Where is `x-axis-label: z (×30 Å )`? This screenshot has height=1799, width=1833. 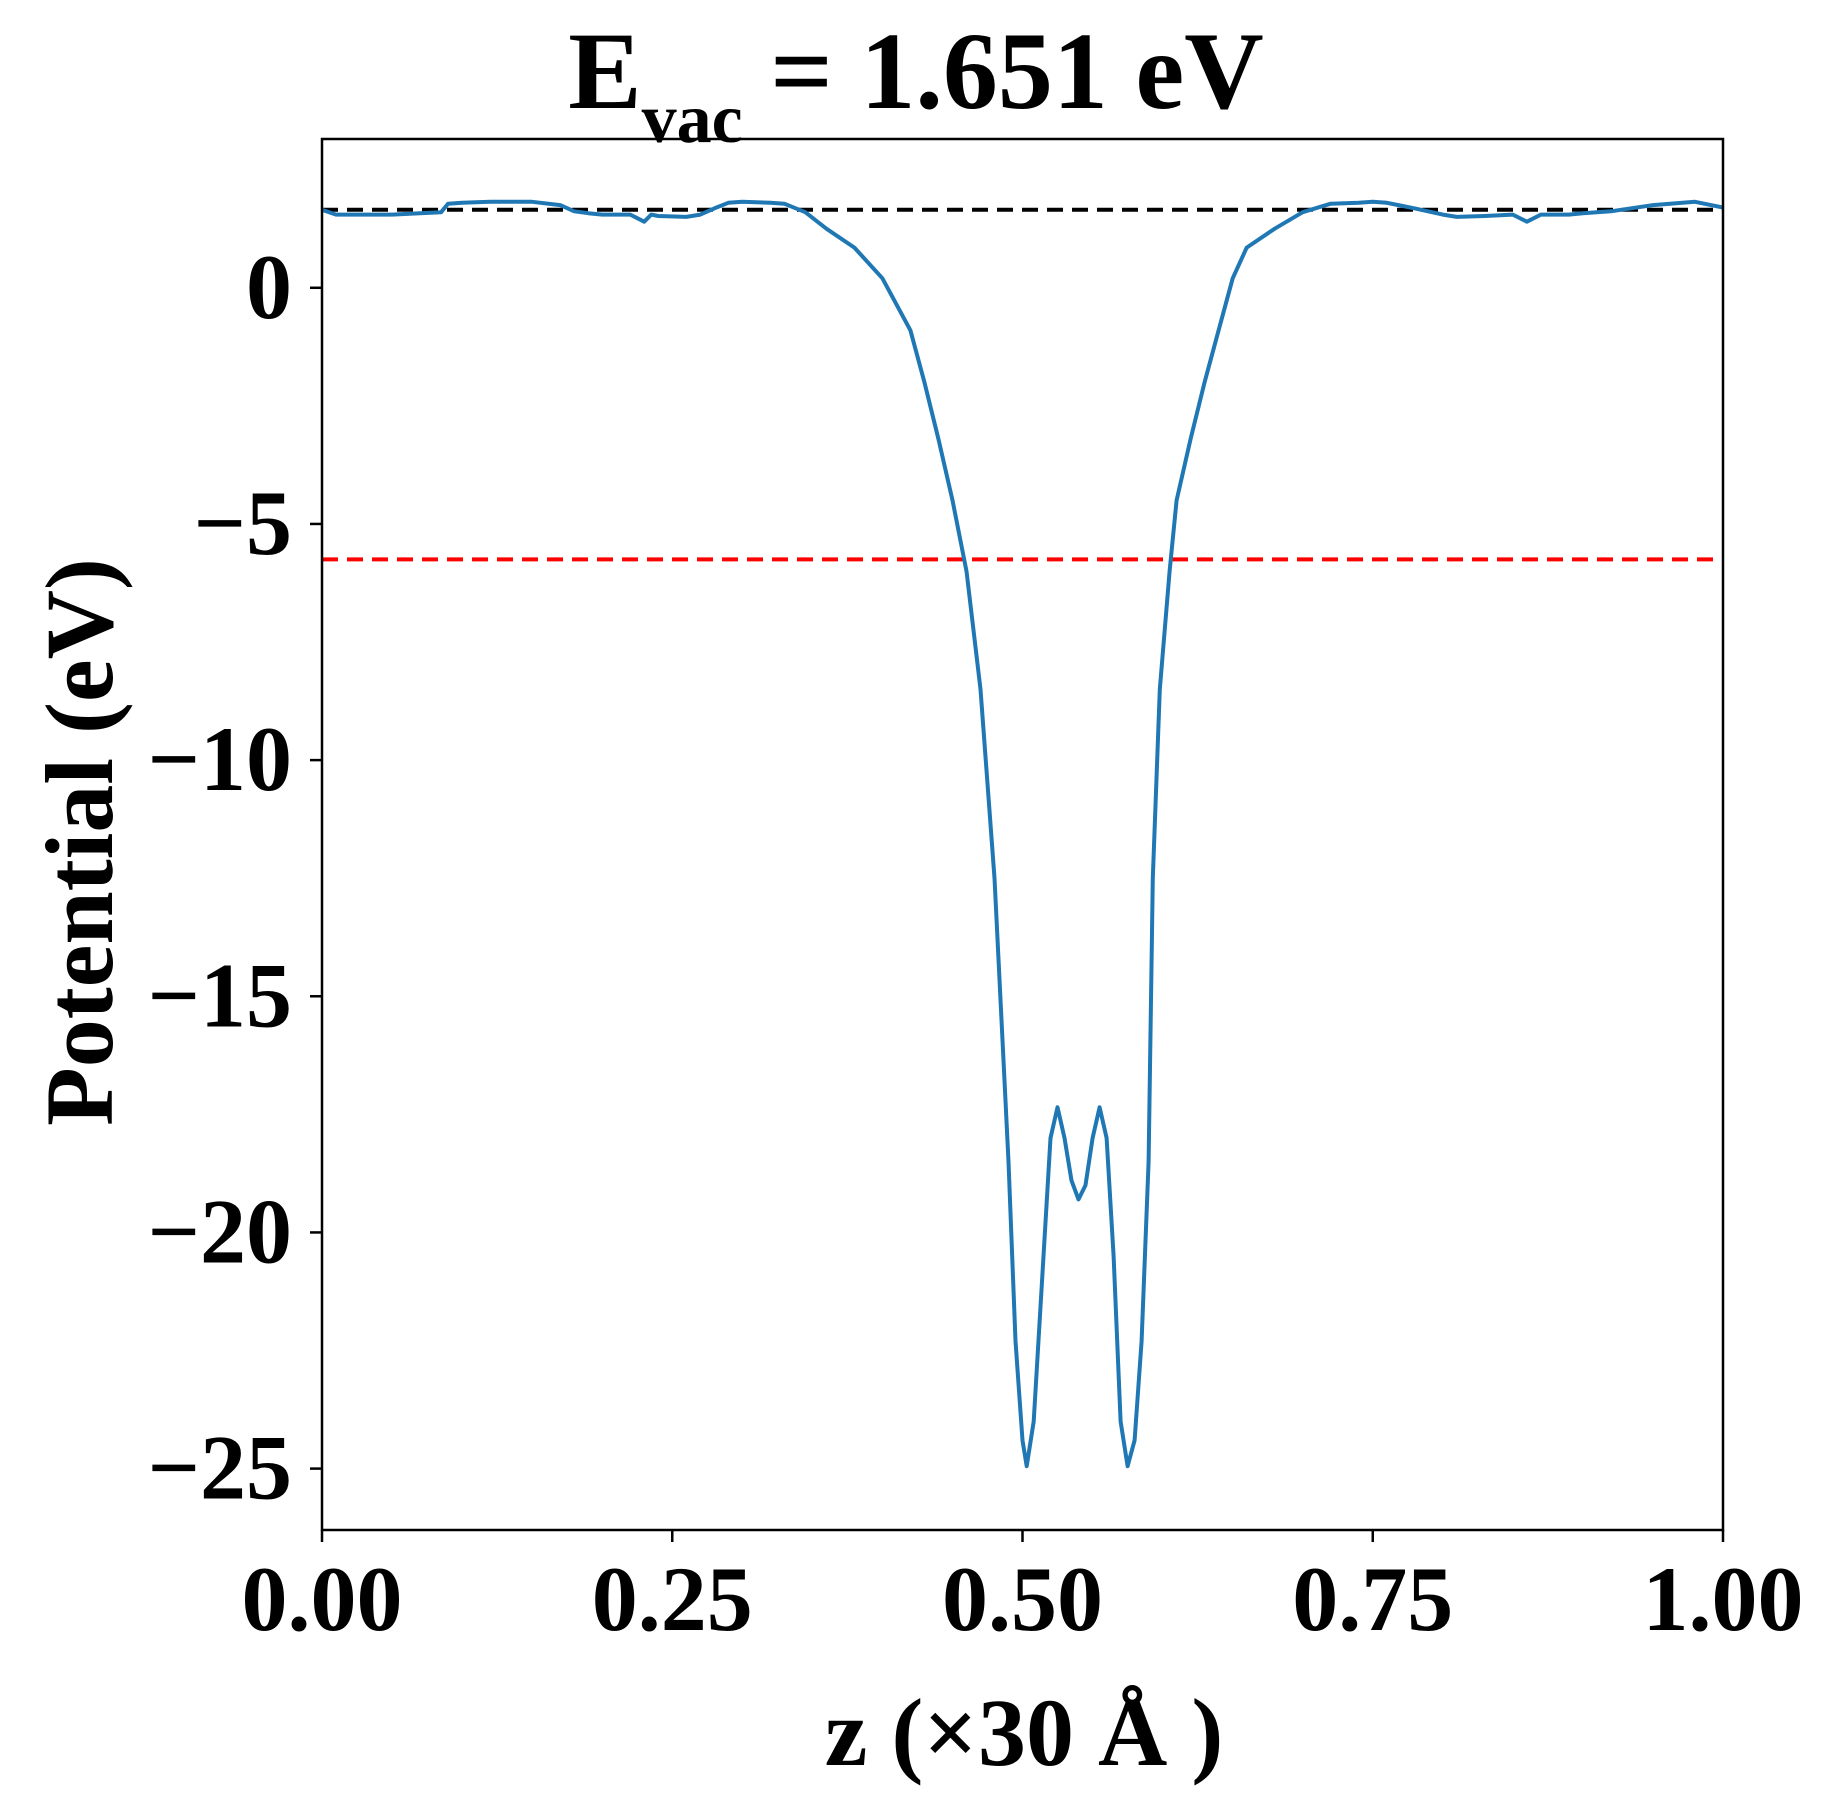
x-axis-label: z (×30 Å ) is located at coordinates (1024, 1732).